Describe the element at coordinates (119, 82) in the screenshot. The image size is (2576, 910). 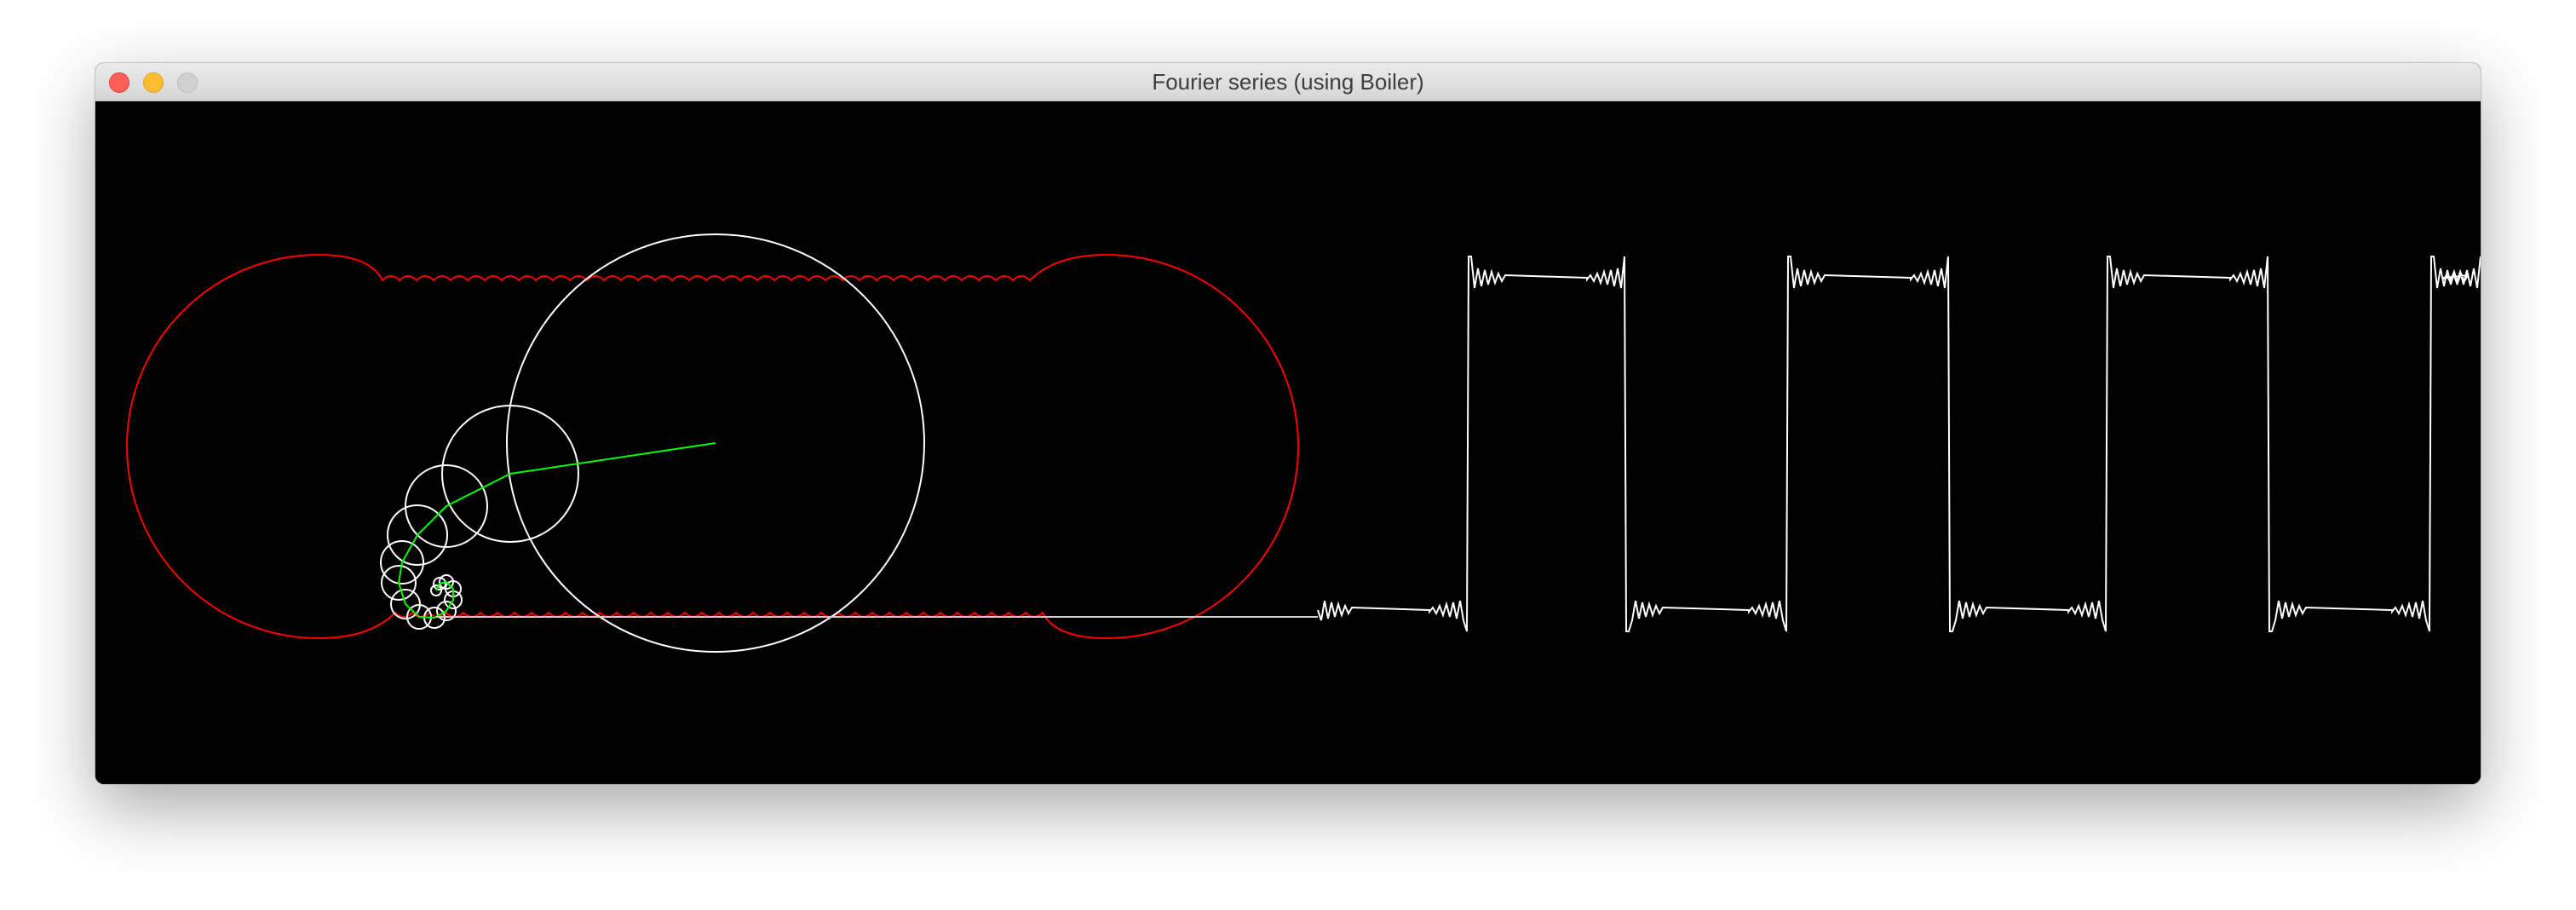
I see `close-button` at that location.